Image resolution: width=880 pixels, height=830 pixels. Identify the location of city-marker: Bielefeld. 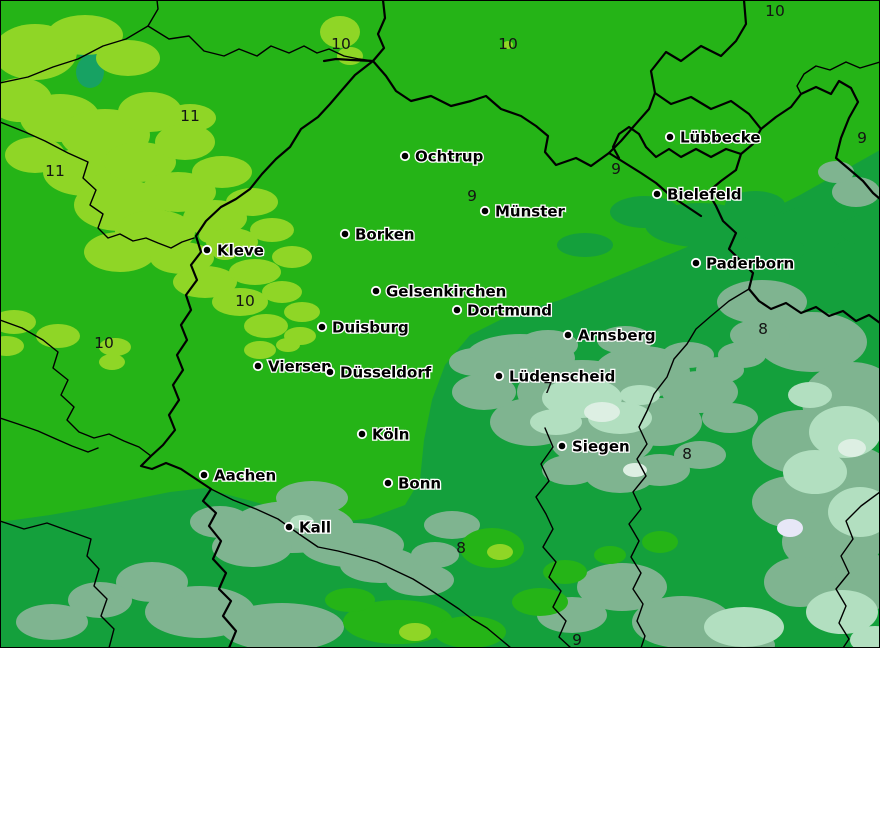
(697, 194).